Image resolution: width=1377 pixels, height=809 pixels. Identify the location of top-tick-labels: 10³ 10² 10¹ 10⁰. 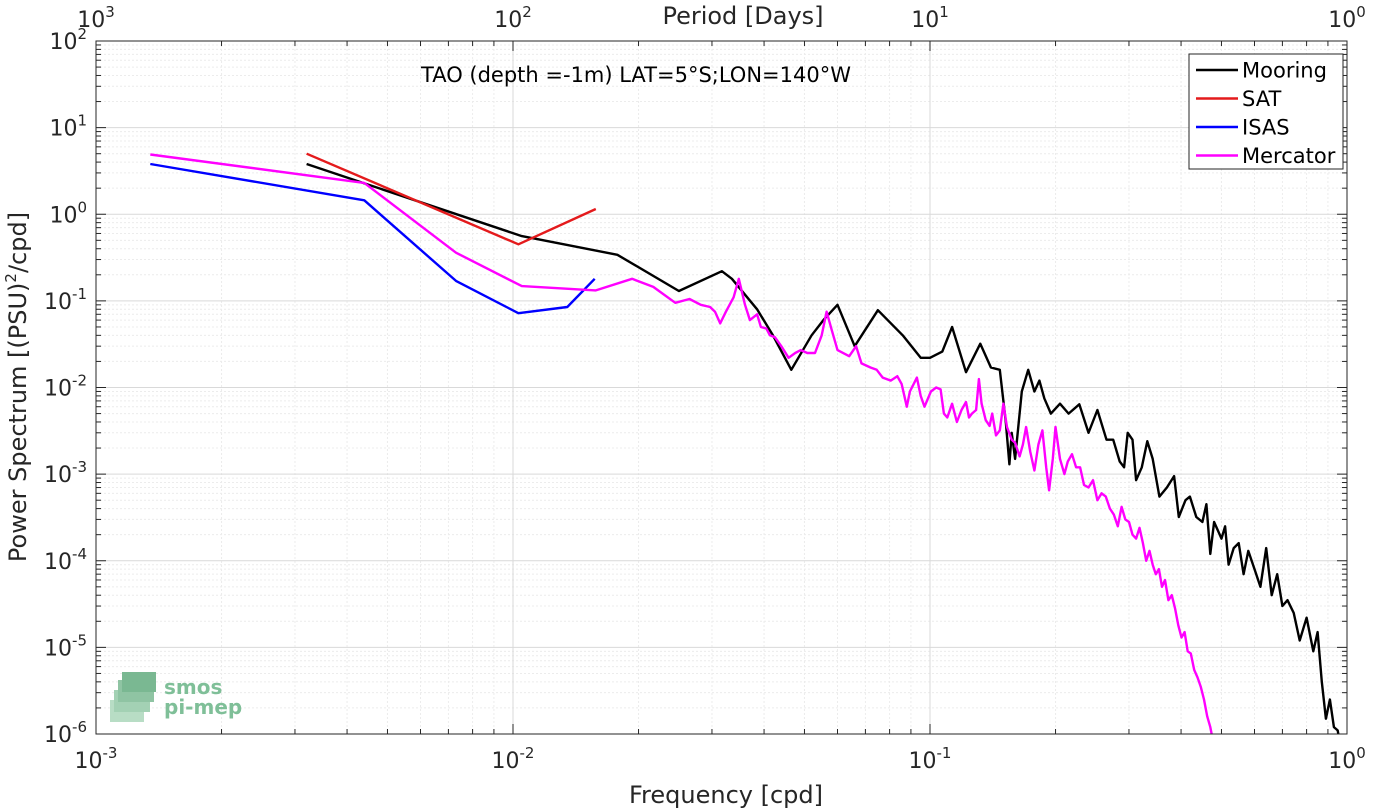
(721, 18).